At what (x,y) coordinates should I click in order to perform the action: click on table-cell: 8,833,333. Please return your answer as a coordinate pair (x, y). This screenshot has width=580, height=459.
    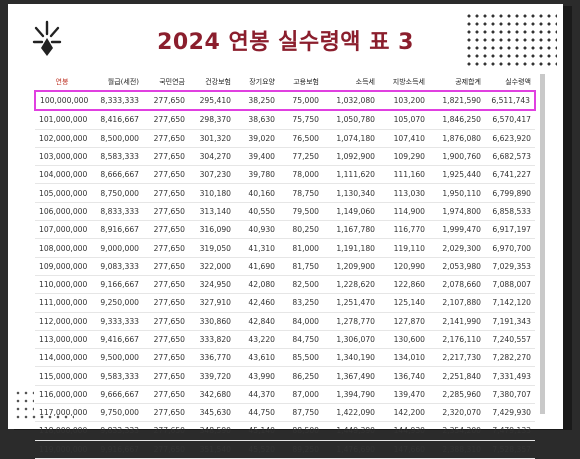
    Looking at the image, I should click on (118, 212).